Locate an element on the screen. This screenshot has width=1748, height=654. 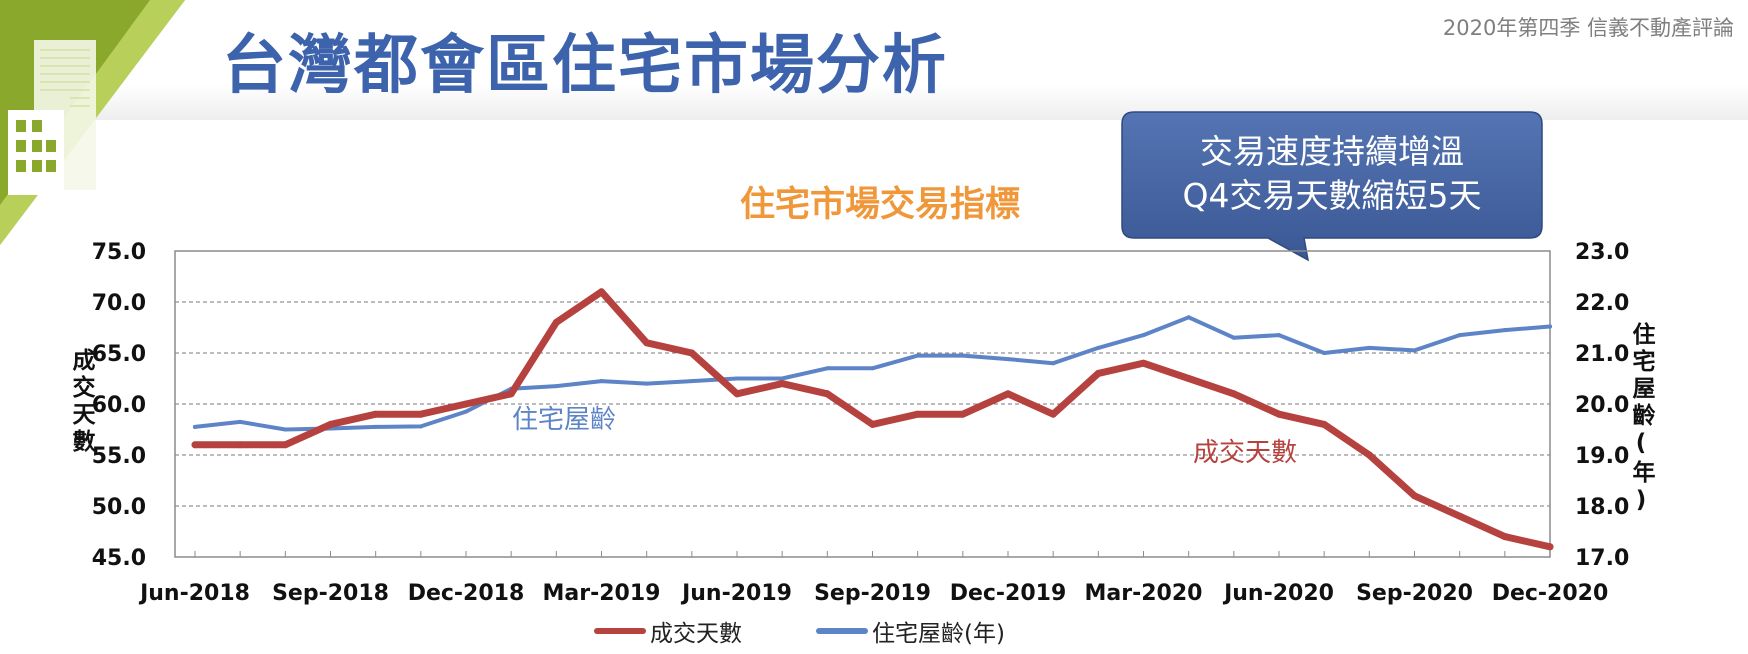
right-tick-label: 23.0 is located at coordinates (1602, 252).